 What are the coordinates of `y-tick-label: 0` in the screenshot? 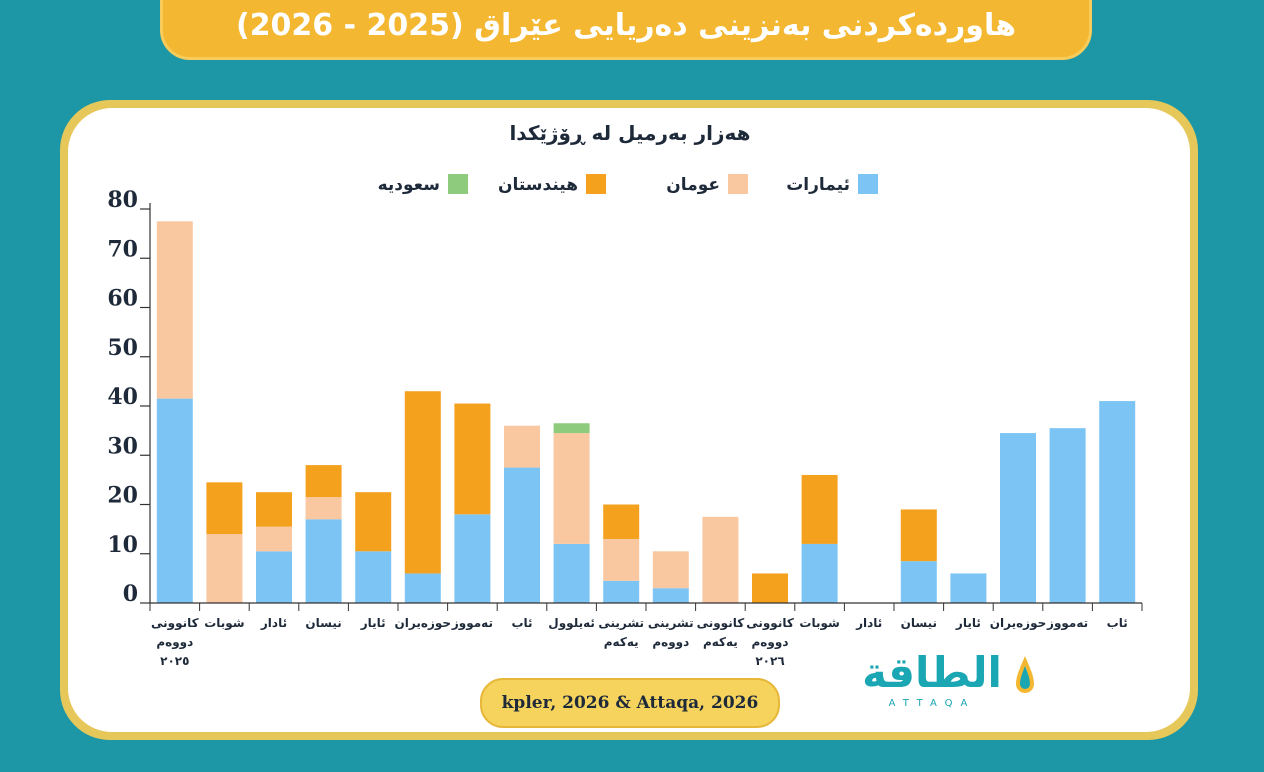 It's located at (130, 594).